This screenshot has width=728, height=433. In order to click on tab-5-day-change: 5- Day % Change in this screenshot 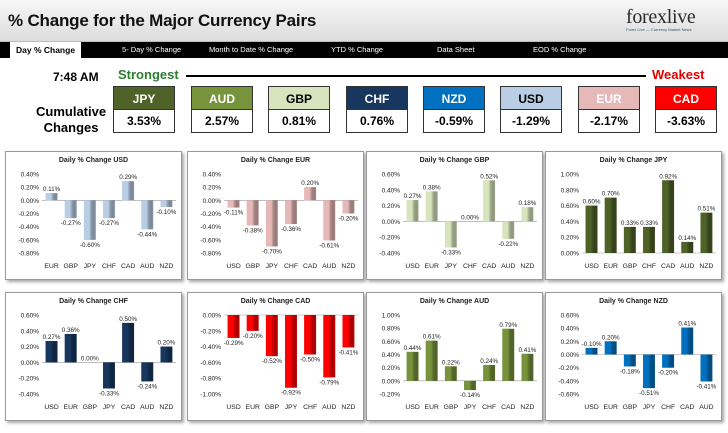, I will do `click(152, 49)`.